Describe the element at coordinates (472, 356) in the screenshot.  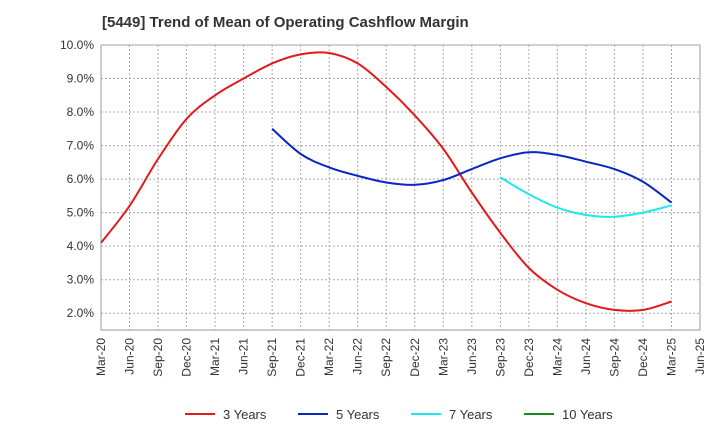
I see `x-tick-label: Jun-23` at that location.